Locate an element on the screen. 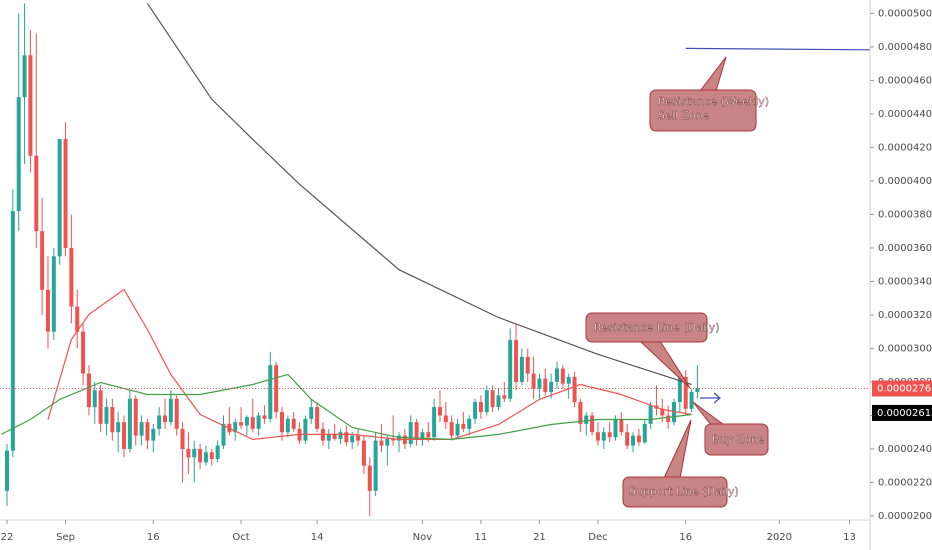  callout-text: Sell Zone is located at coordinates (684, 115).